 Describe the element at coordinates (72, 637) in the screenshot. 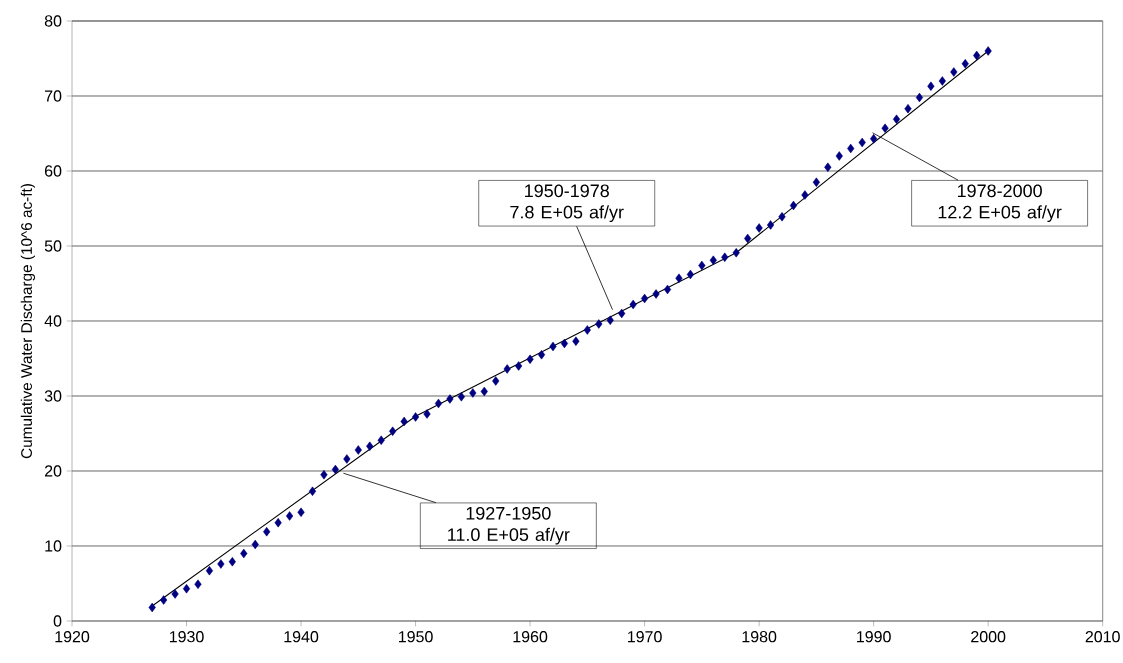

I see `x-tick-label: 1920` at that location.